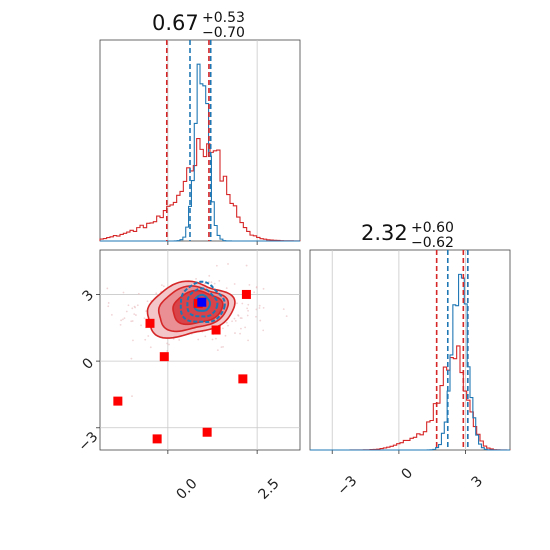 The width and height of the screenshot is (550, 550). Describe the element at coordinates (432, 243) in the screenshot. I see `title-param2-lower: −0.62` at that location.